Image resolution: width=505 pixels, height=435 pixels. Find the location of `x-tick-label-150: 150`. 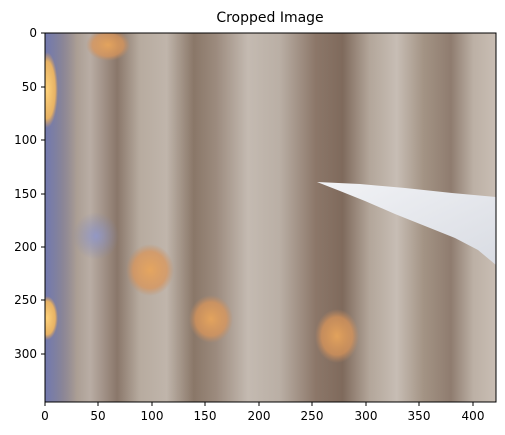

x-tick-label-150: 150 is located at coordinates (205, 416).